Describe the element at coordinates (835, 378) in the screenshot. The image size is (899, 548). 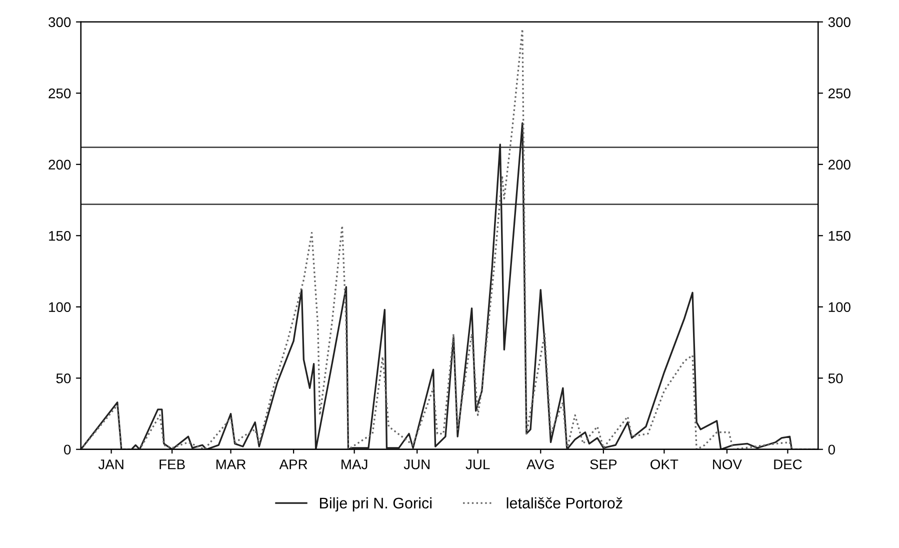
I see `y2-tick-label: 50` at that location.